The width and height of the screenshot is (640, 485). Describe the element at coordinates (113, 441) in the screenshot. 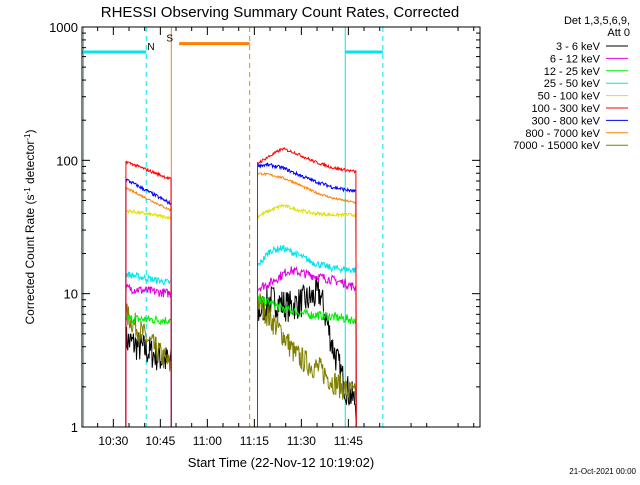

I see `x-tick-label-0: 10:30` at that location.